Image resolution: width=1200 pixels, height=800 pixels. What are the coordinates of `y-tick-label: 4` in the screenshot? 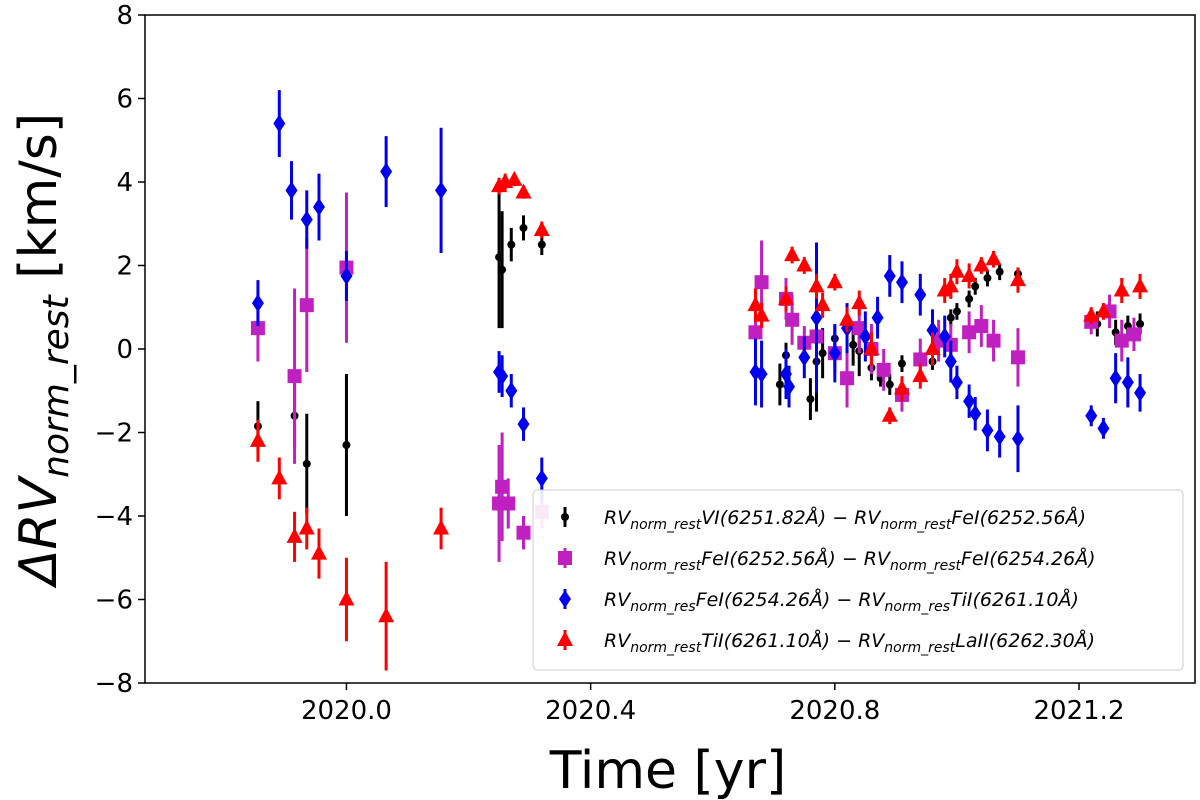 It's located at (124, 183).